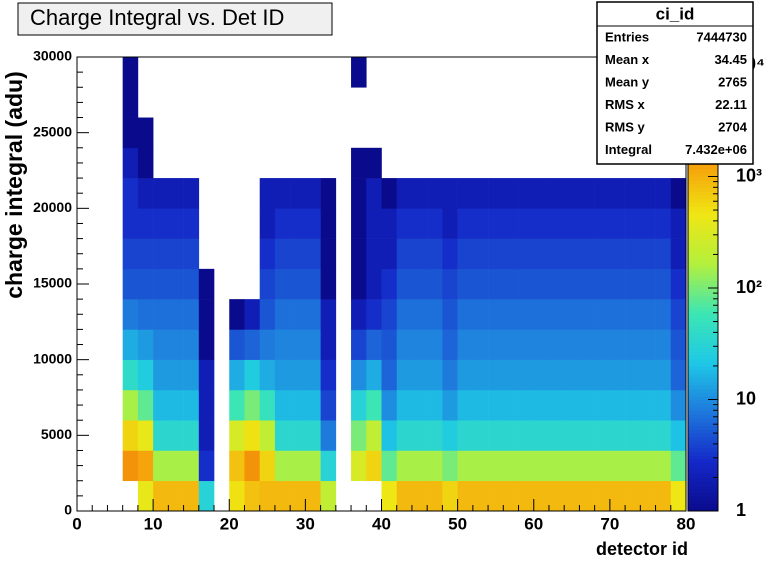  Describe the element at coordinates (52, 283) in the screenshot. I see `y-tick-label: 15000` at that location.